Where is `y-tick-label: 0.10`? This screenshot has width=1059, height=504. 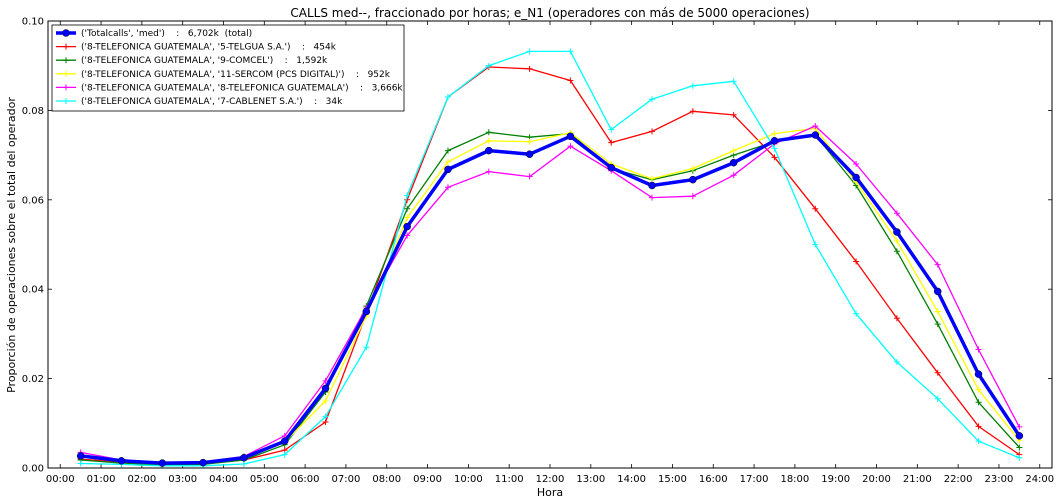
y-tick-label: 0.10 is located at coordinates (33, 22).